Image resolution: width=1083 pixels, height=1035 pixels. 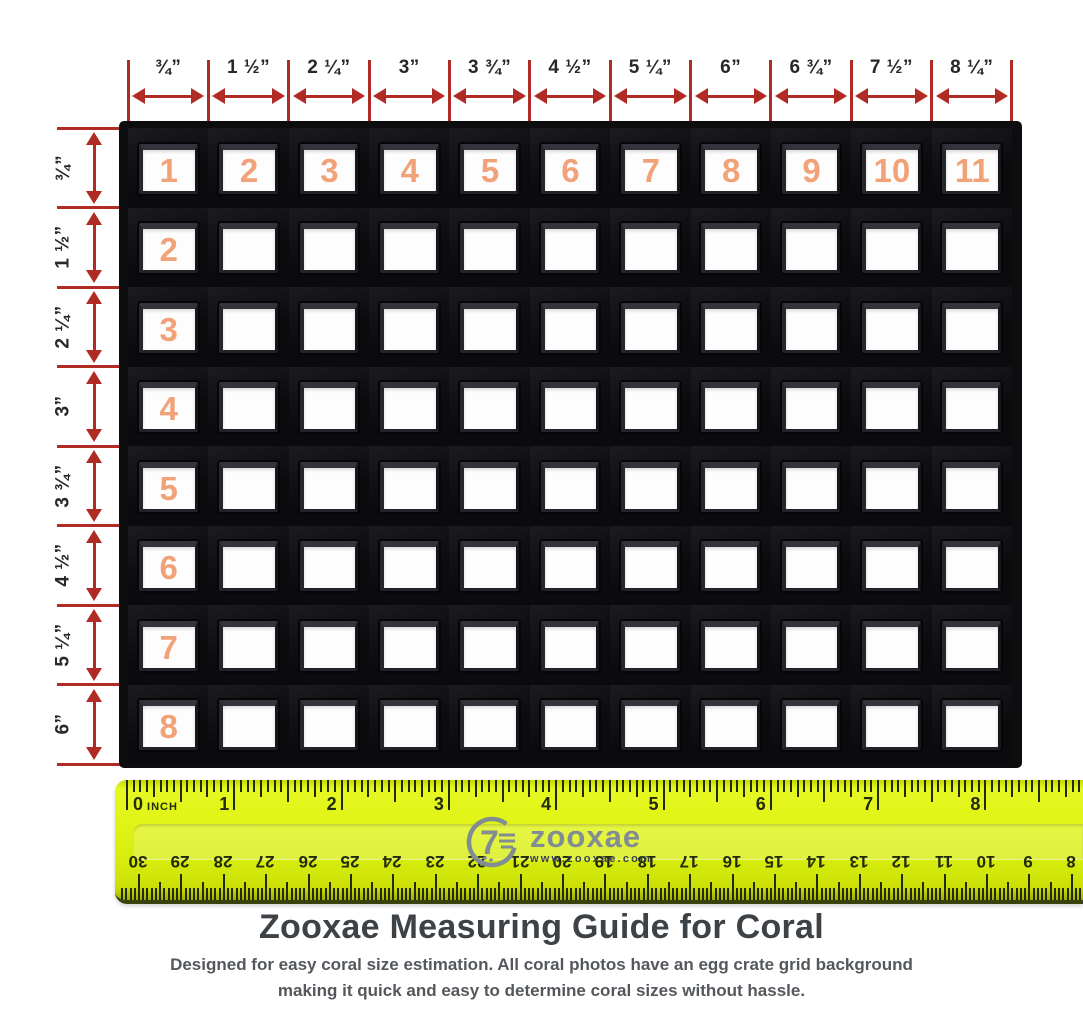 What do you see at coordinates (891, 168) in the screenshot?
I see `cell-opening: 10` at bounding box center [891, 168].